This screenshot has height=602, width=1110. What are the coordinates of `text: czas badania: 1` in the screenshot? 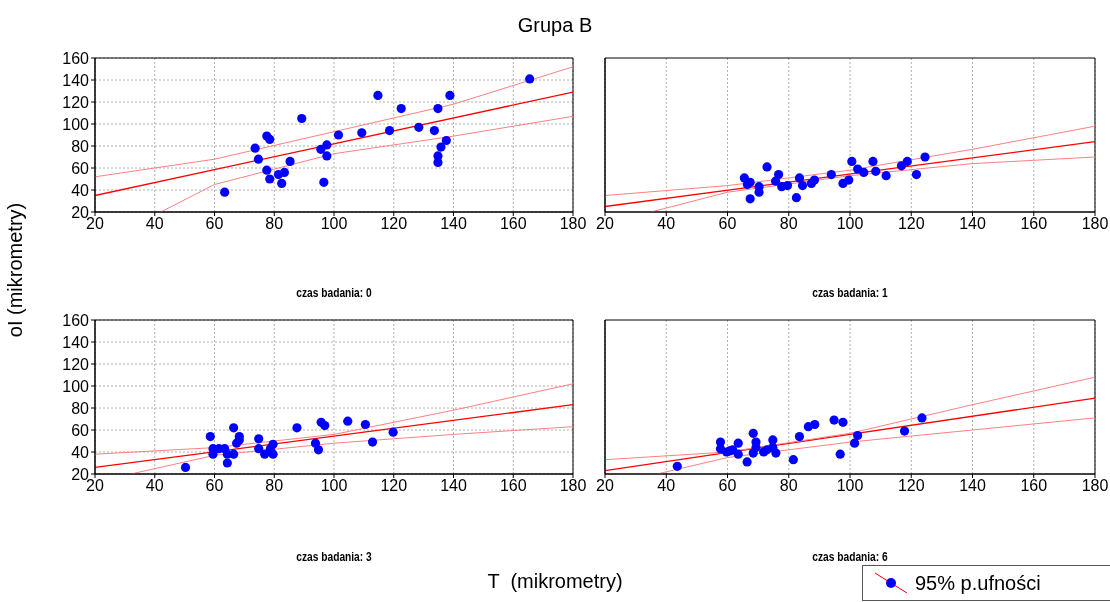 It's located at (850, 293).